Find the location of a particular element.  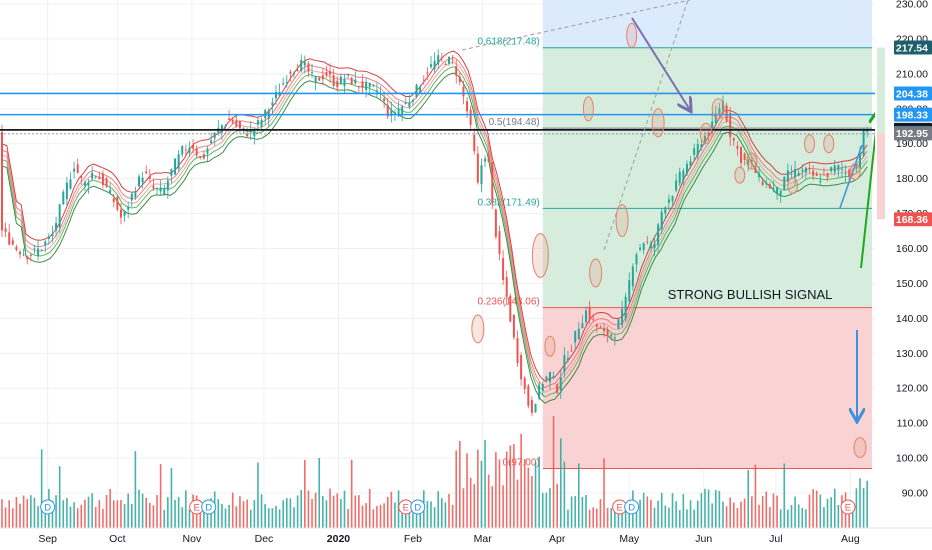

position-zone-red-axis is located at coordinates (881, 176).